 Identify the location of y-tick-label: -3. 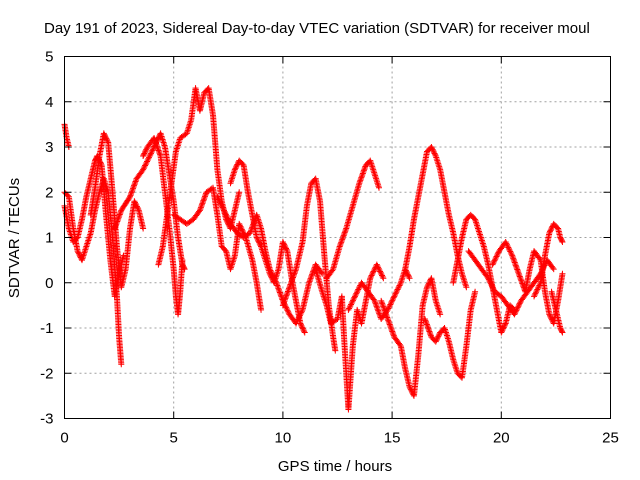
(46, 419).